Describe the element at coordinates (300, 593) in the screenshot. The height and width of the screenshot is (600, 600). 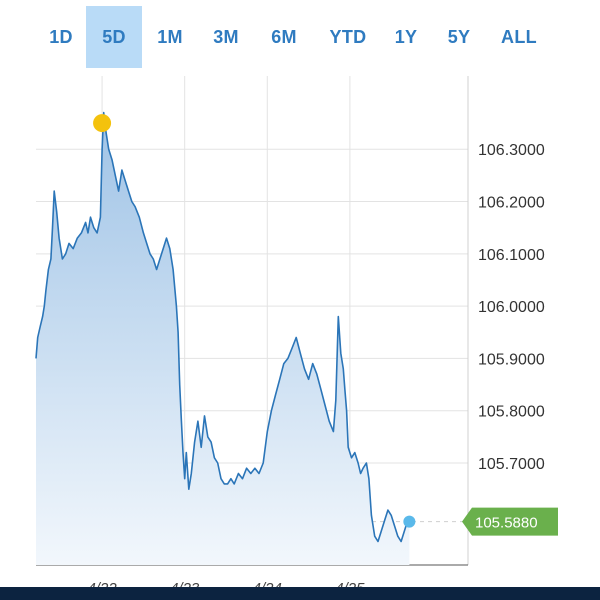
I see `bottom-bar` at that location.